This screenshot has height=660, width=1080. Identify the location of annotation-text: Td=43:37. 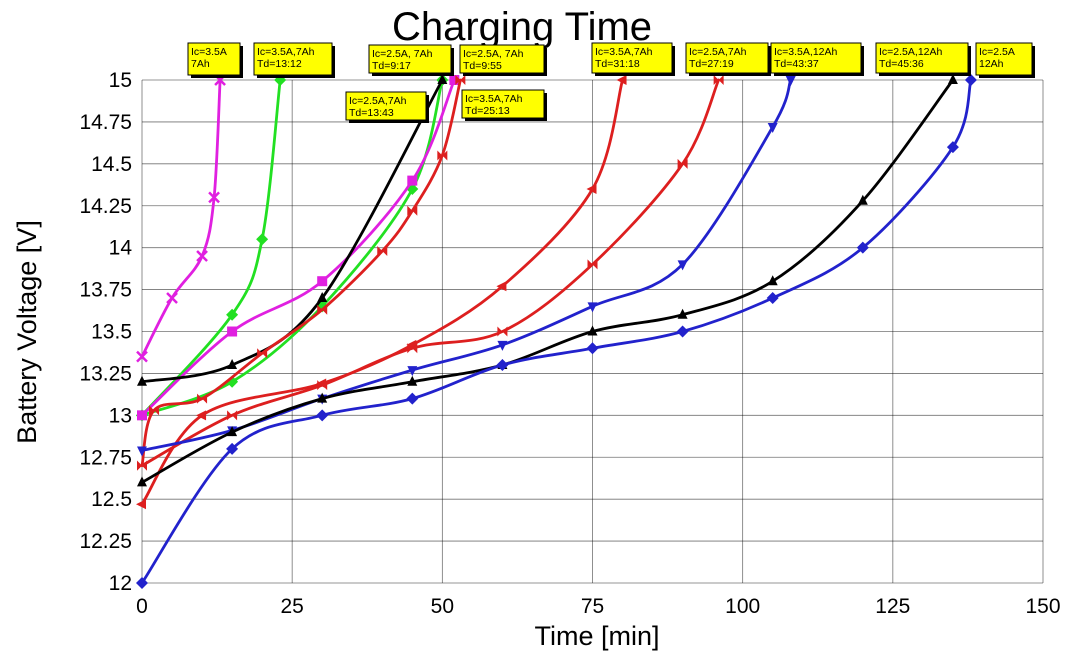
(796, 64).